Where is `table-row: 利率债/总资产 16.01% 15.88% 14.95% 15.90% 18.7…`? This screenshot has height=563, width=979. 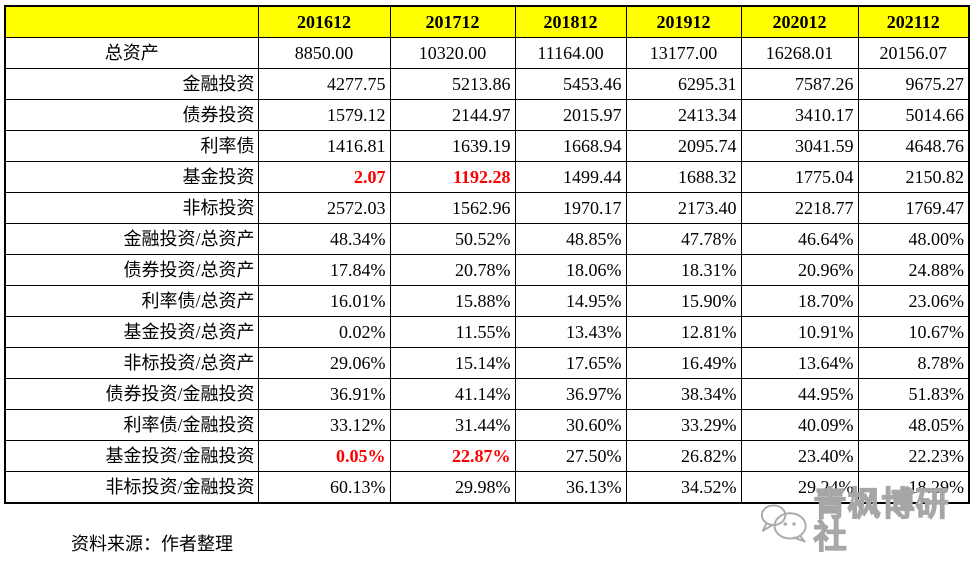 table-row: 利率债/总资产 16.01% 15.88% 14.95% 15.90% 18.7… is located at coordinates (487, 301).